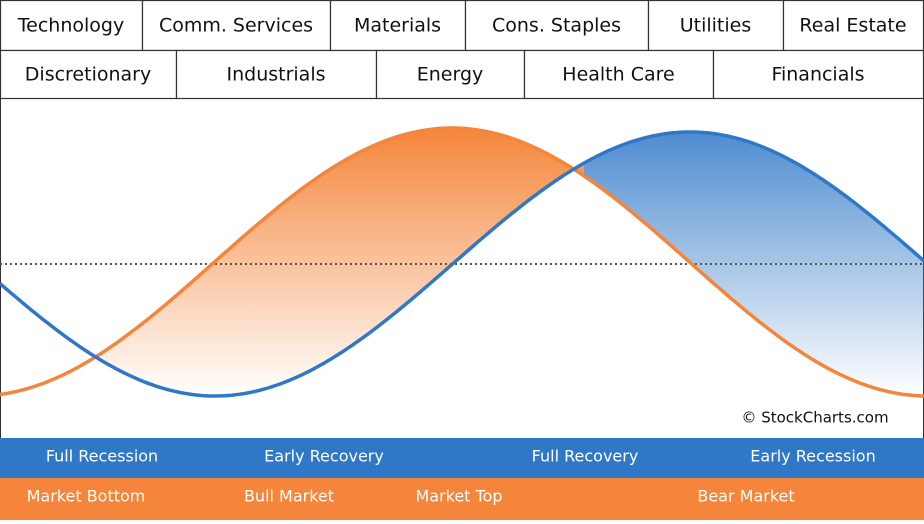  I want to click on economy-phase: Full Recovery, so click(585, 456).